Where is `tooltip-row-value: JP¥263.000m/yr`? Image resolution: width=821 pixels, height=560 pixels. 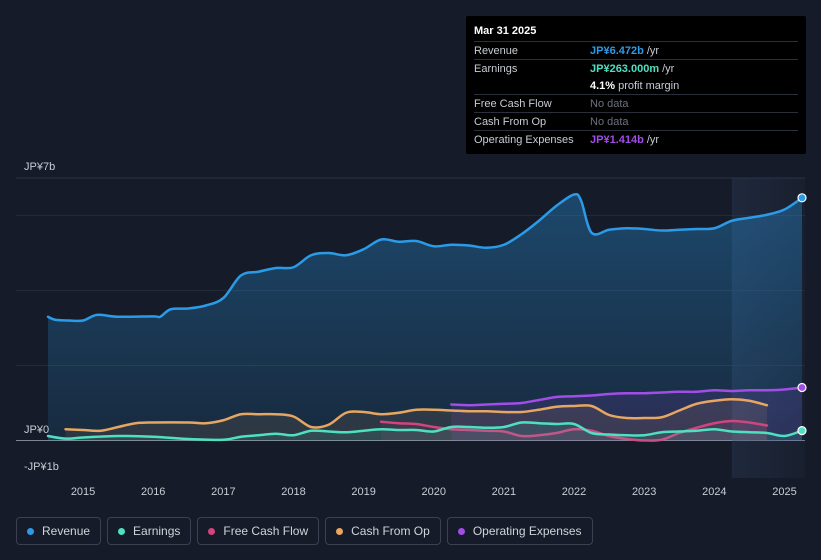 tooltip-row-value: JP¥263.000m/yr is located at coordinates (632, 69).